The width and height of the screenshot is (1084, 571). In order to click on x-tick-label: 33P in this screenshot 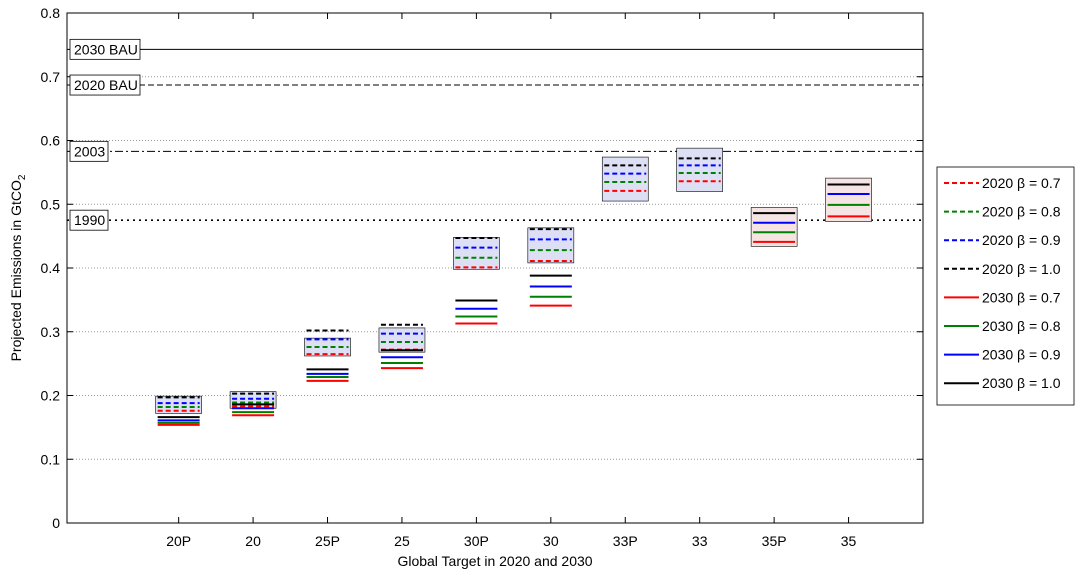, I will do `click(625, 541)`.